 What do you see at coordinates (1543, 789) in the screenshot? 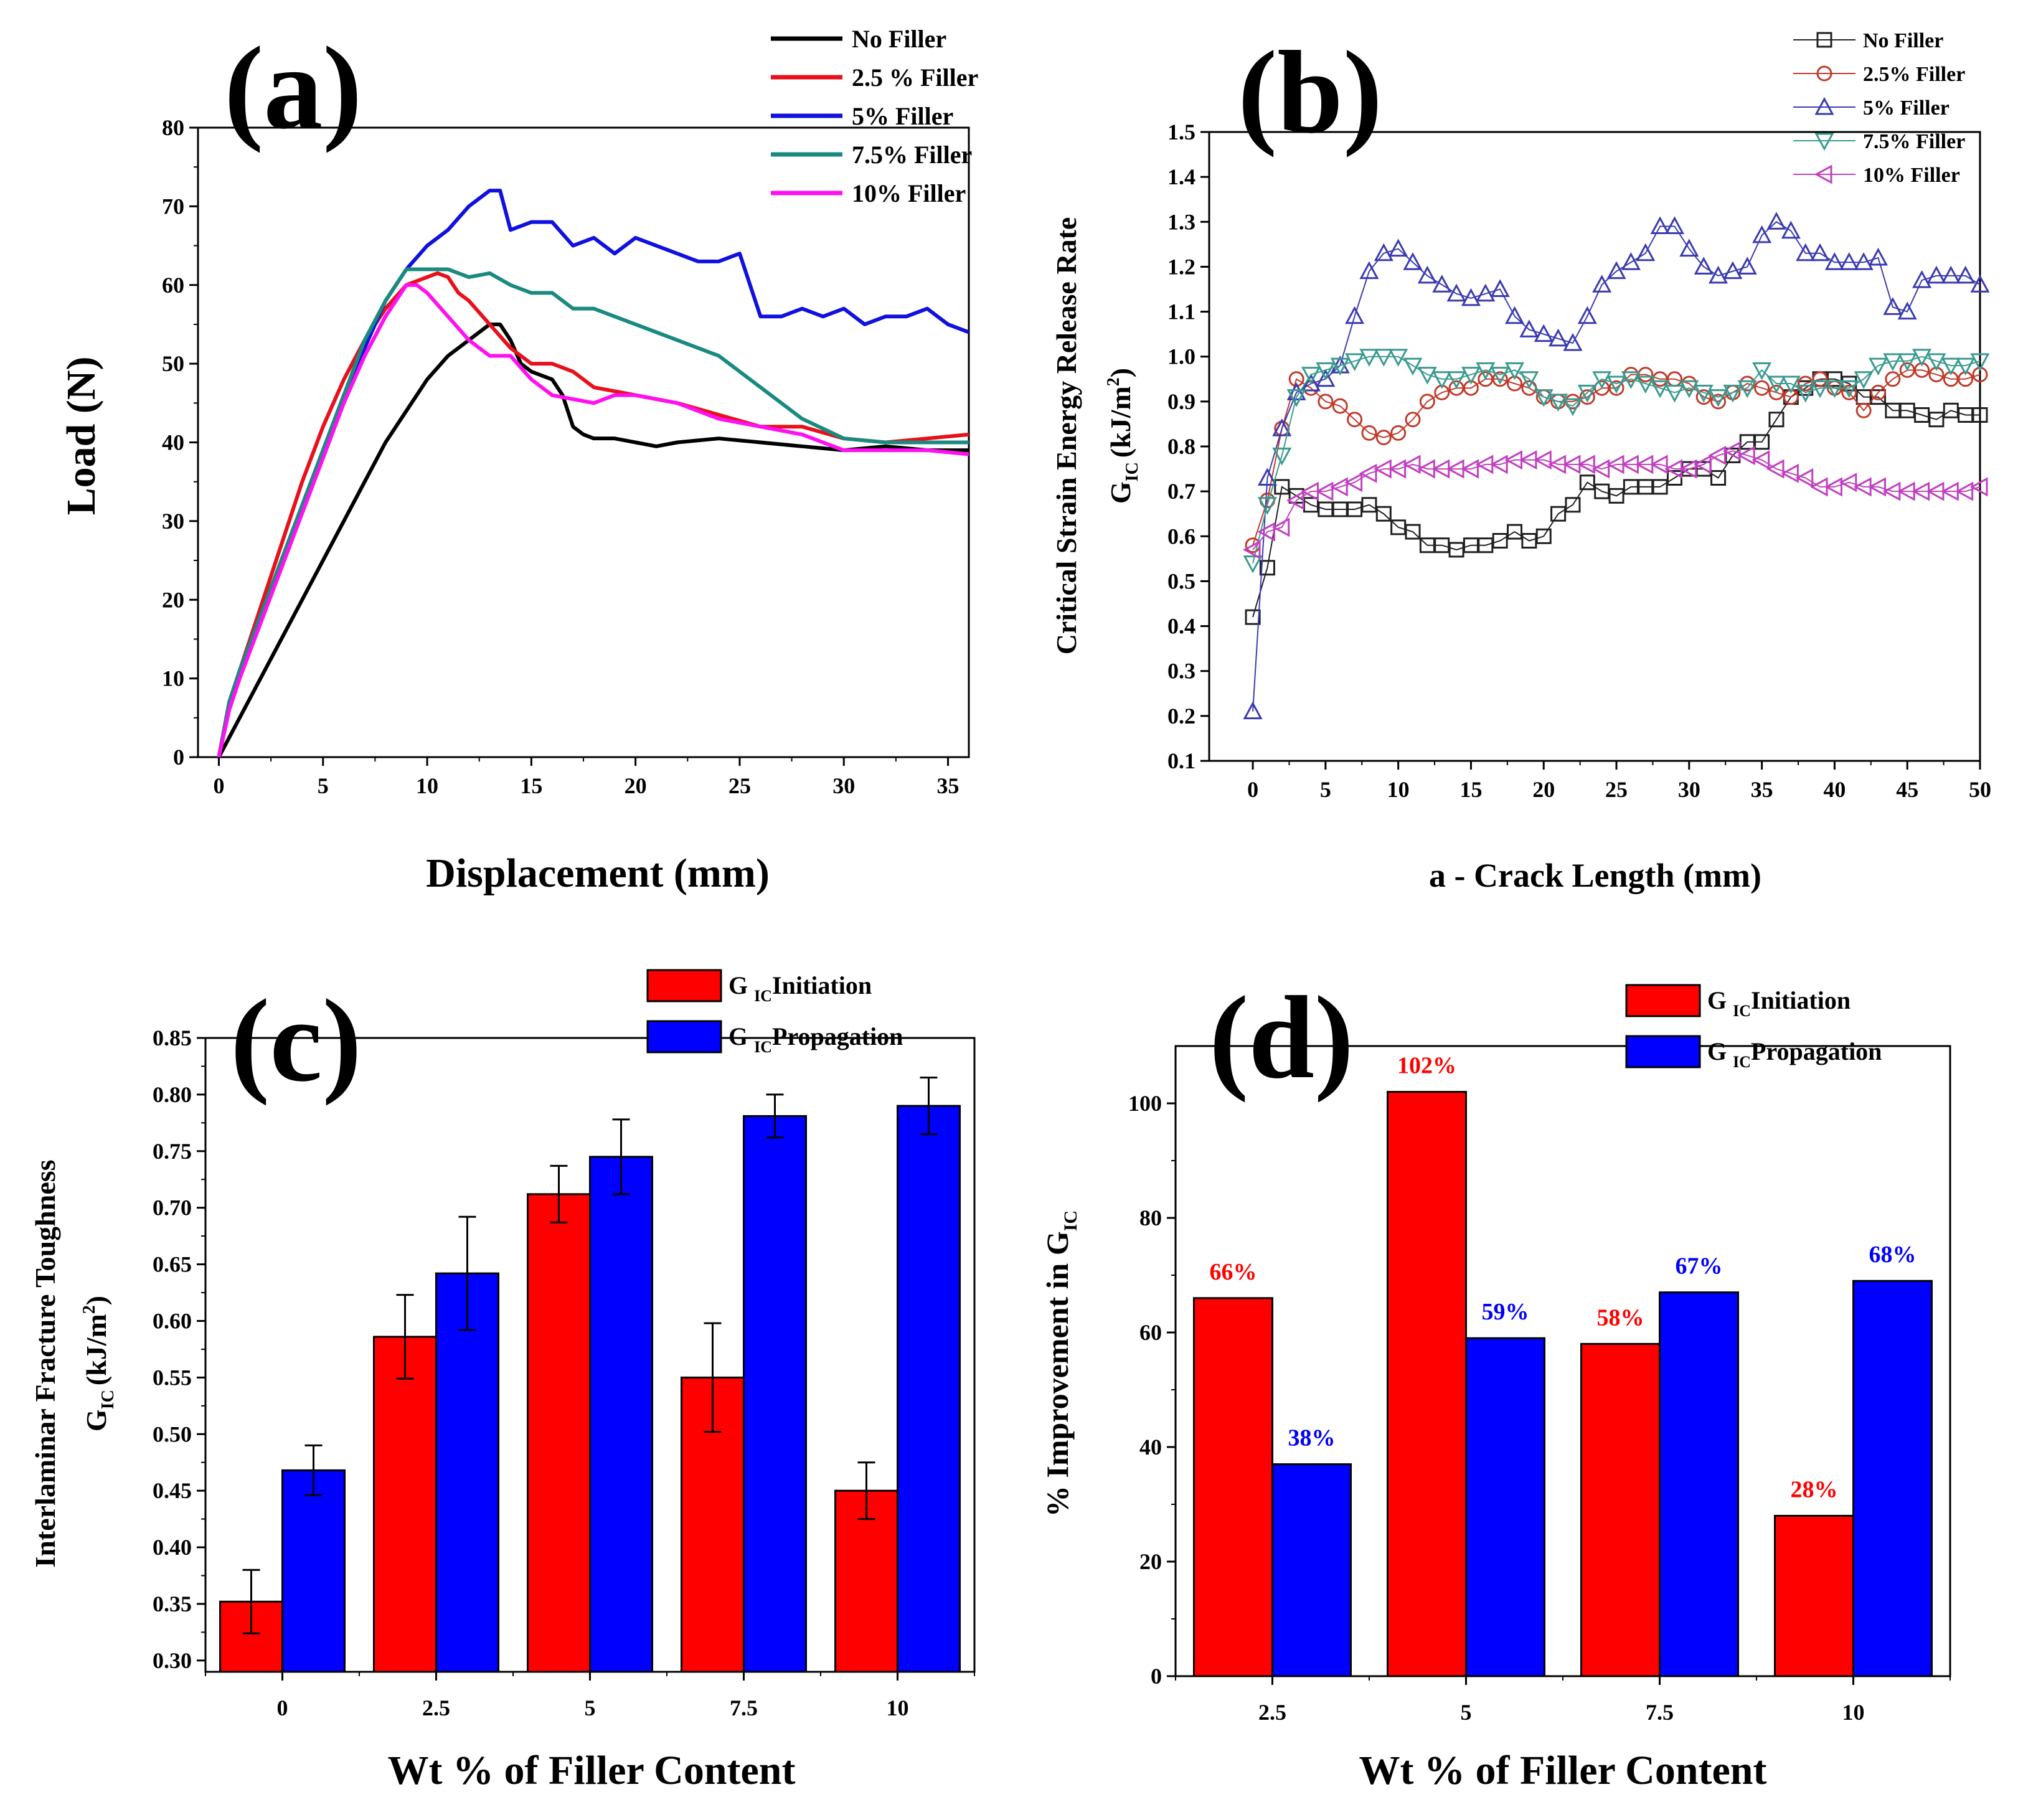
I see `b-x-tick-label: 20` at bounding box center [1543, 789].